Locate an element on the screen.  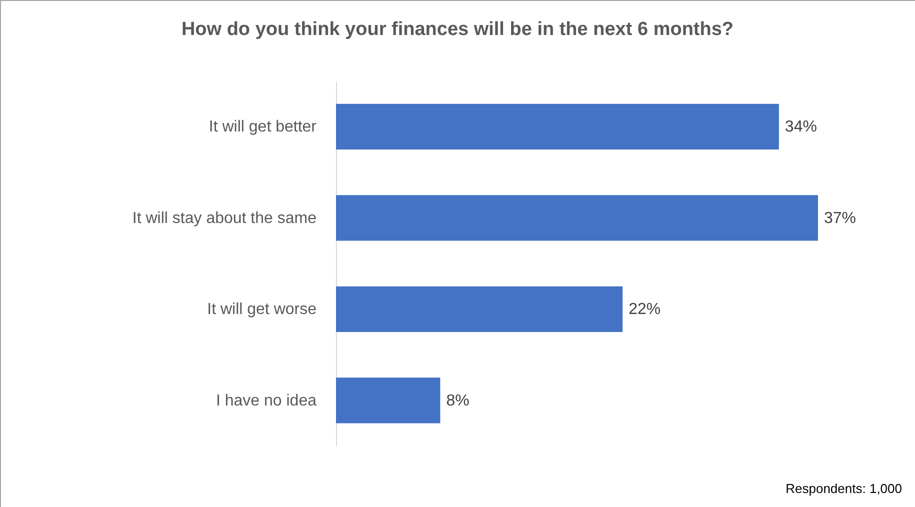
data-label: 22% is located at coordinates (644, 309).